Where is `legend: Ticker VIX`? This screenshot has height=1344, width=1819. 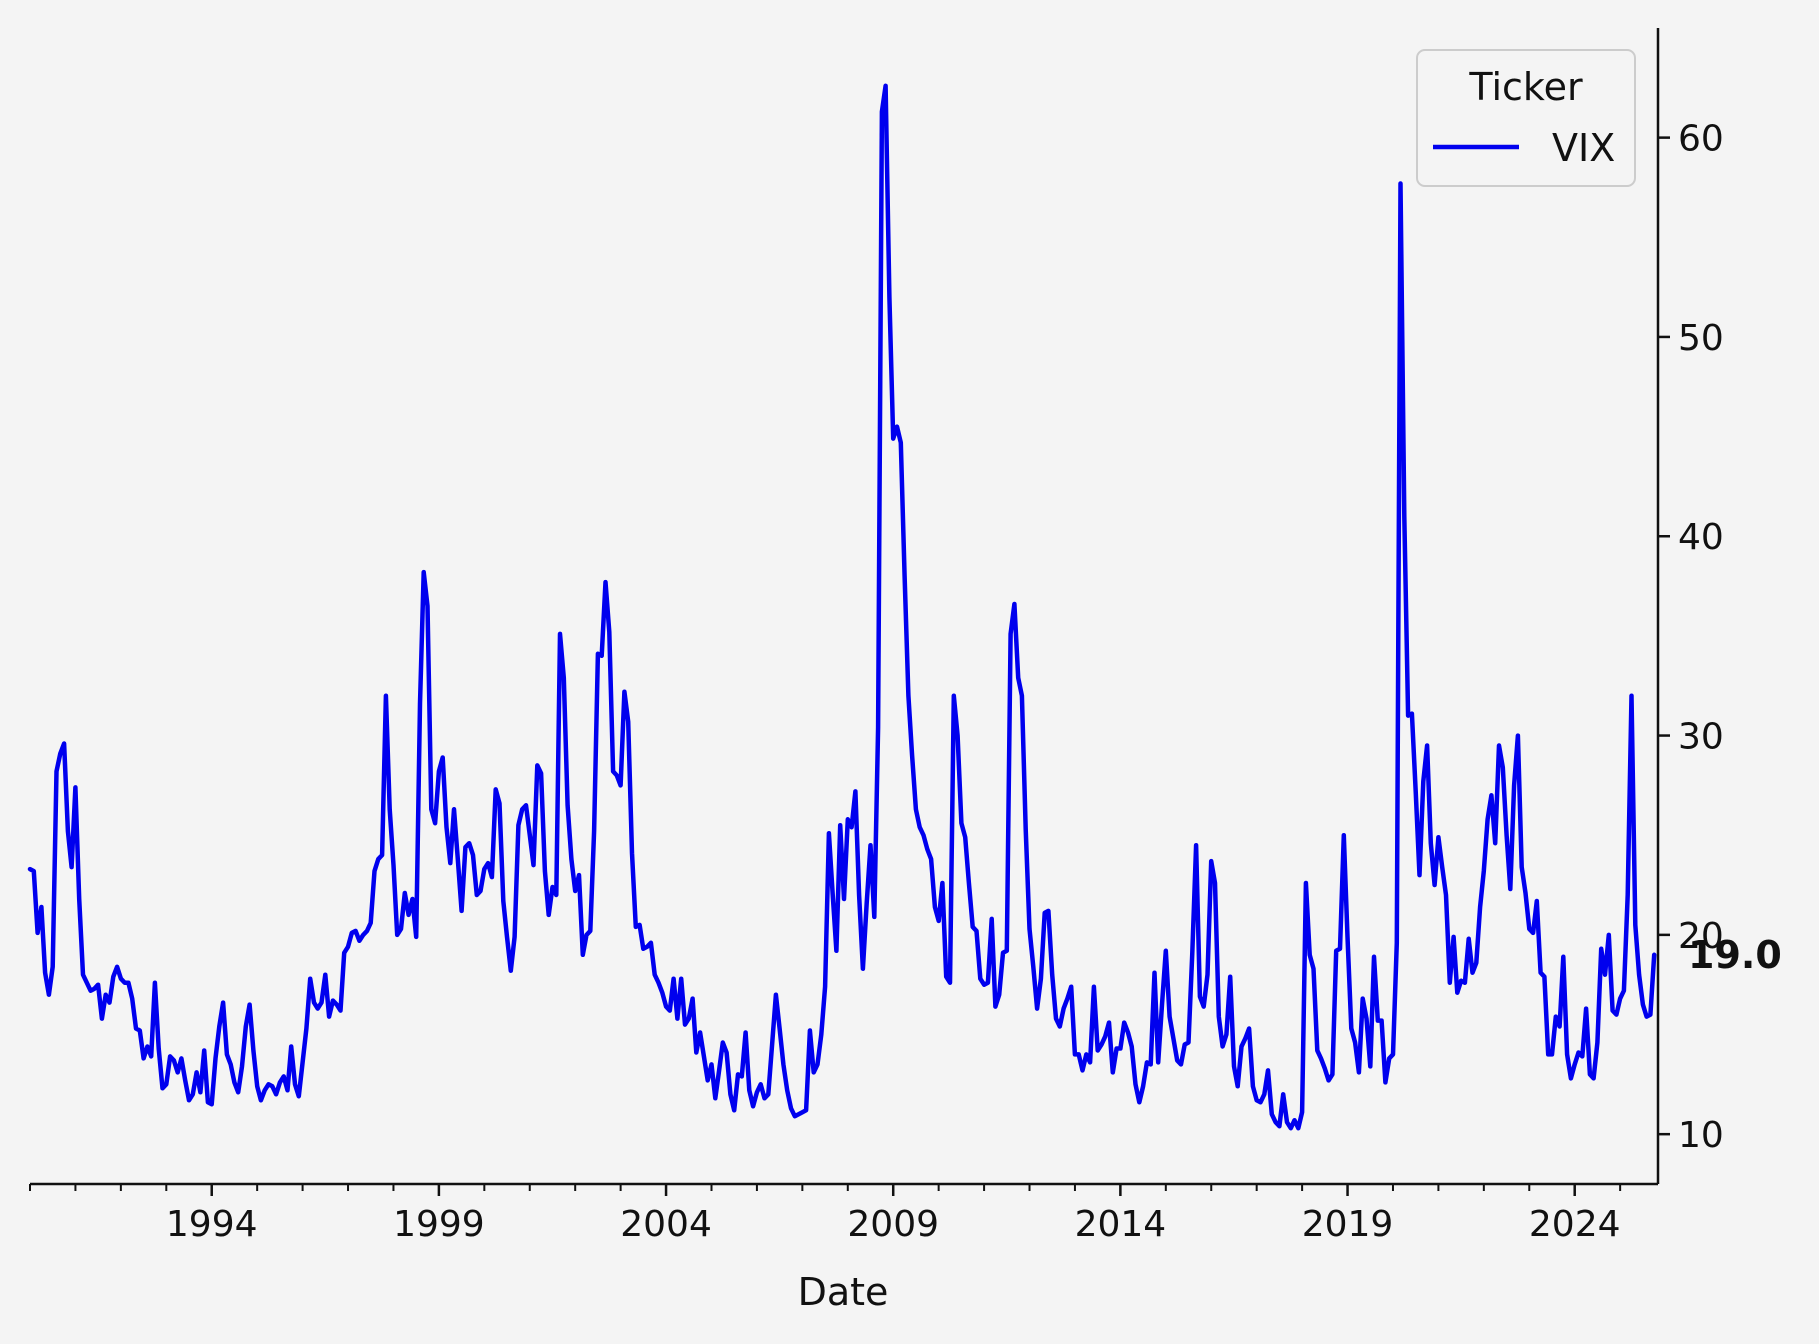
legend: Ticker VIX is located at coordinates (1526, 118).